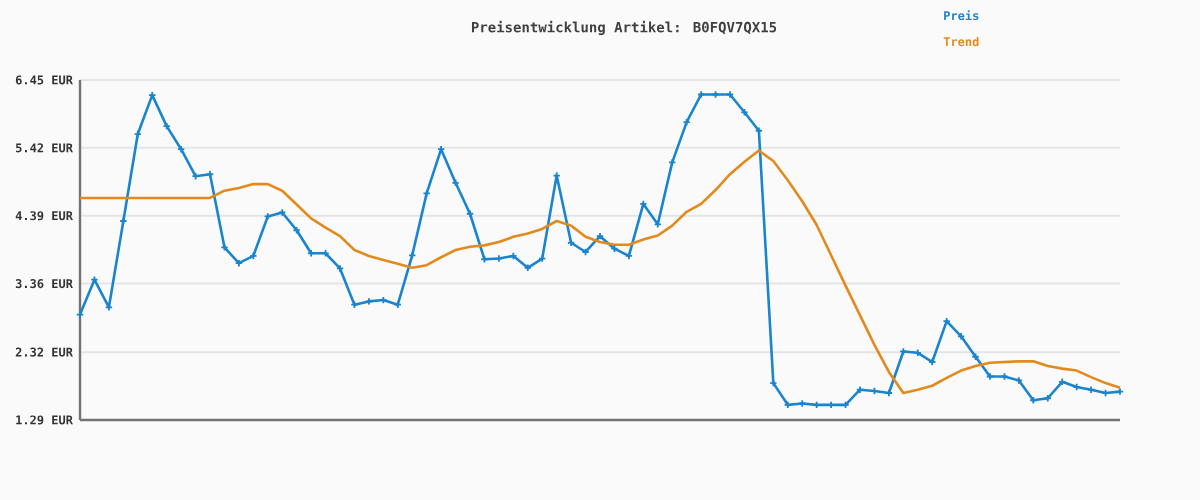  What do you see at coordinates (961, 41) in the screenshot?
I see `text: Trend` at bounding box center [961, 41].